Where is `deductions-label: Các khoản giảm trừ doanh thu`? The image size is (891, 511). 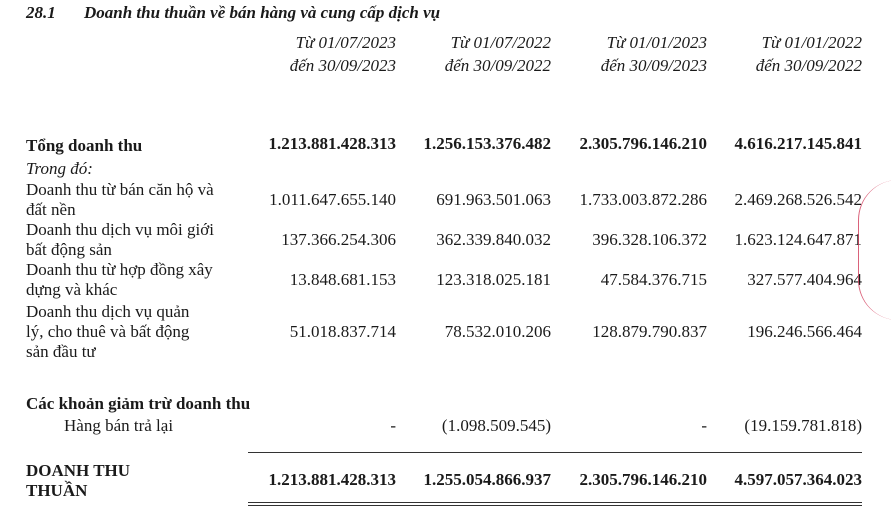
deductions-label: Các khoản giảm trừ doanh thu is located at coordinates (138, 403).